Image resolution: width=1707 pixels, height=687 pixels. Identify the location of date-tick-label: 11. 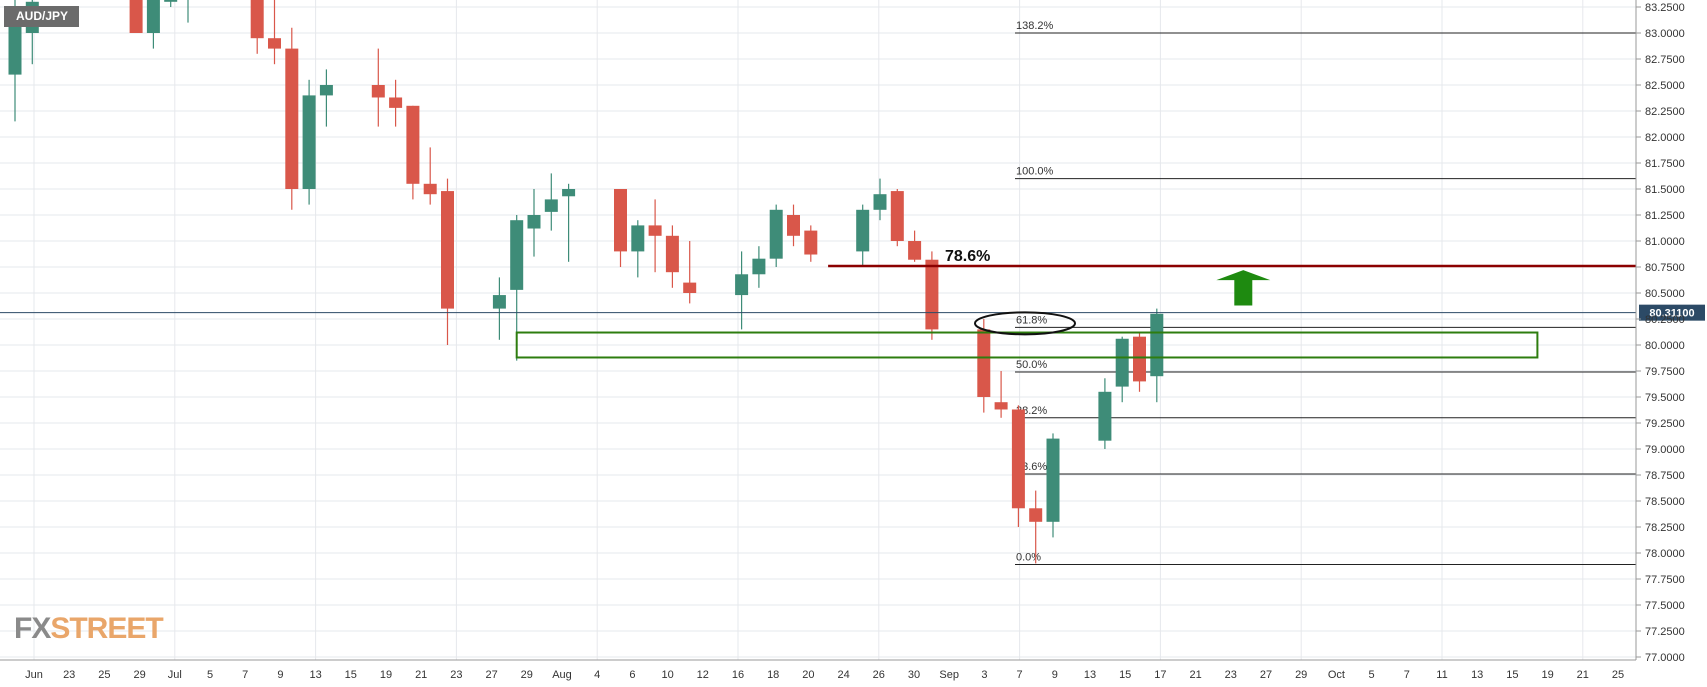
(1441, 675).